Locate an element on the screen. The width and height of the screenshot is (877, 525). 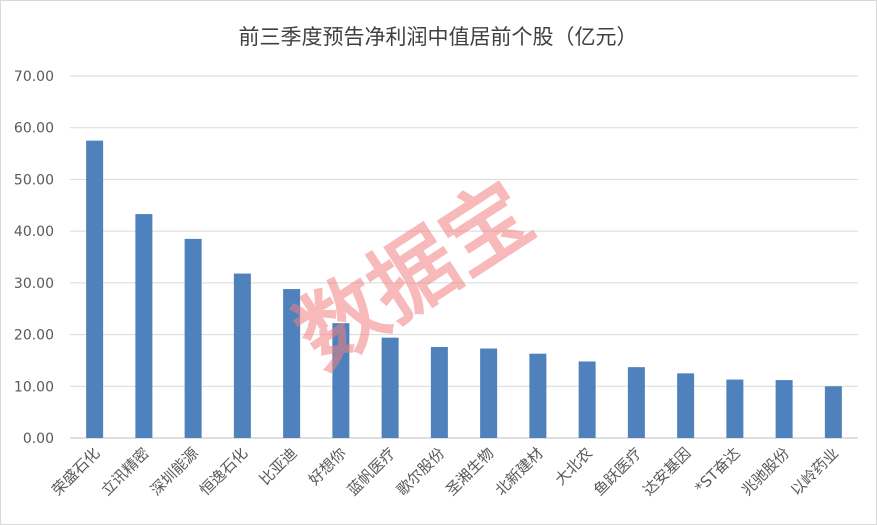
x-tick-label: 鱼跃医疗 is located at coordinates (617, 471).